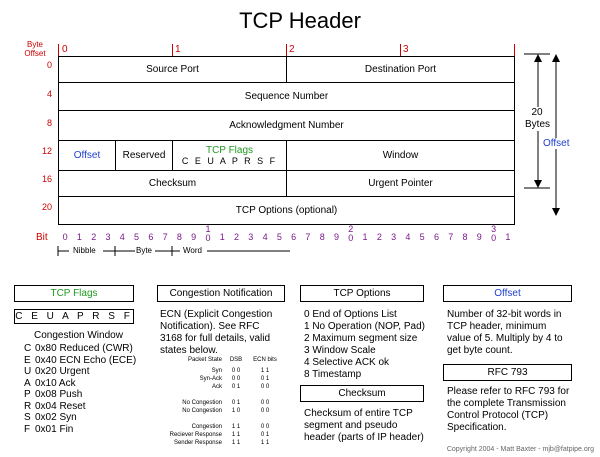 Image resolution: width=600 pixels, height=457 pixels. Describe the element at coordinates (350, 314) in the screenshot. I see `tcp-option-item: 0 End of Options List` at that location.